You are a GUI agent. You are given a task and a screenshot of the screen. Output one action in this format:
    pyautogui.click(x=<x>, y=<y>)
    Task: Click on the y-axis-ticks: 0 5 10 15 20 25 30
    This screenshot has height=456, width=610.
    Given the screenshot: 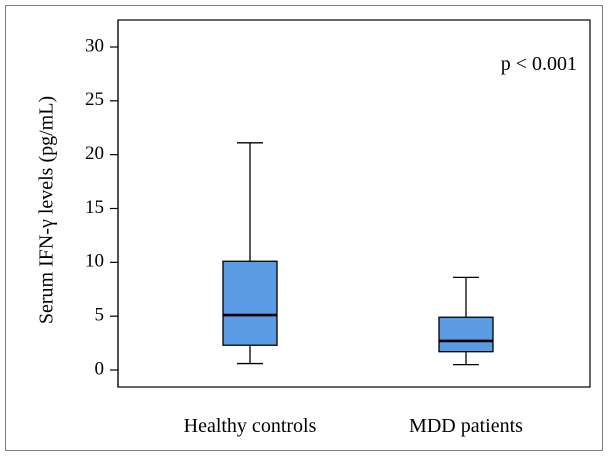 What is the action you would take?
    pyautogui.click(x=101, y=207)
    